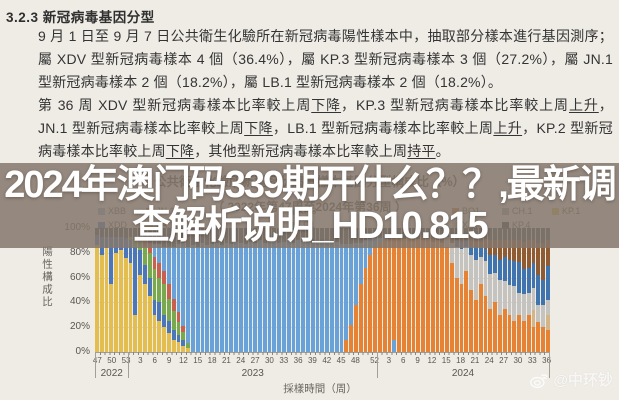 The height and width of the screenshot is (400, 619). Describe the element at coordinates (241, 360) in the screenshot. I see `x-tick-label: 24` at that location.